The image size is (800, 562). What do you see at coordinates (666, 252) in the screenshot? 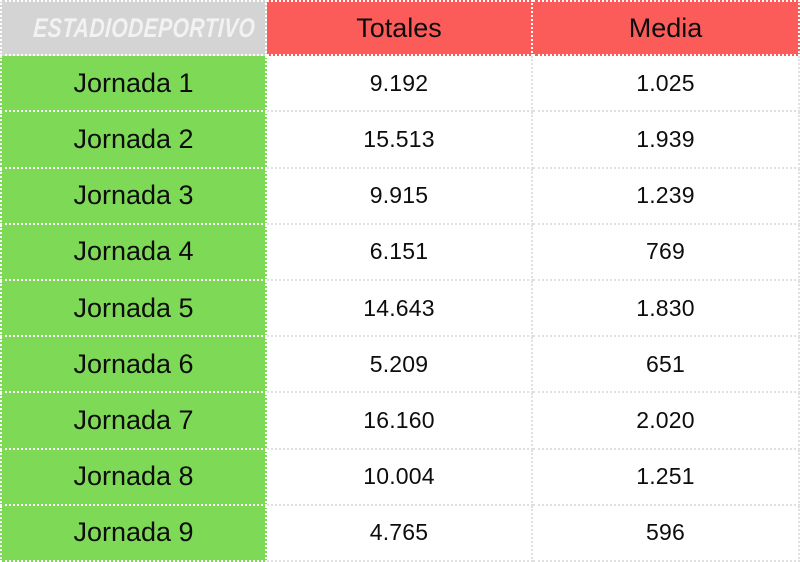
I see `media-cell: 769` at bounding box center [666, 252].